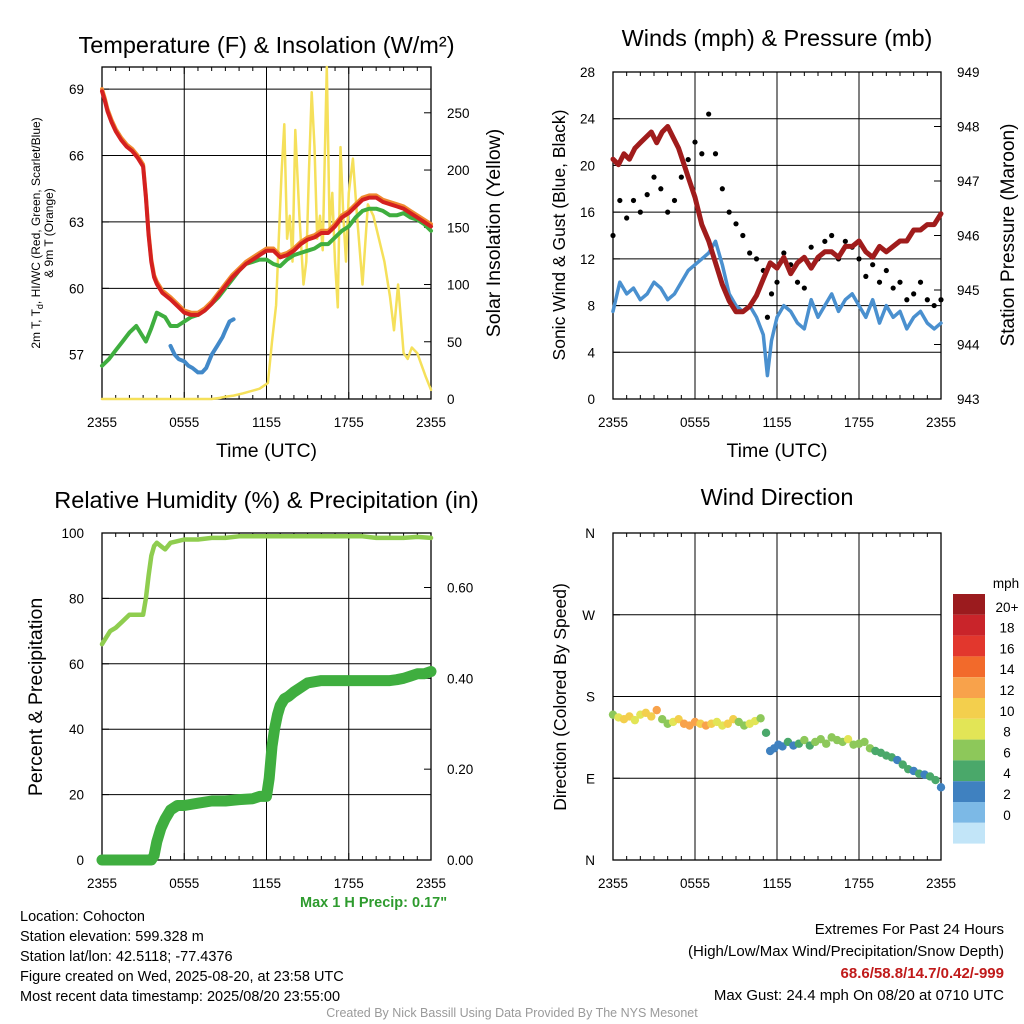 The image size is (1024, 1024). What do you see at coordinates (76, 598) in the screenshot?
I see `y-tick-label: 80` at bounding box center [76, 598].